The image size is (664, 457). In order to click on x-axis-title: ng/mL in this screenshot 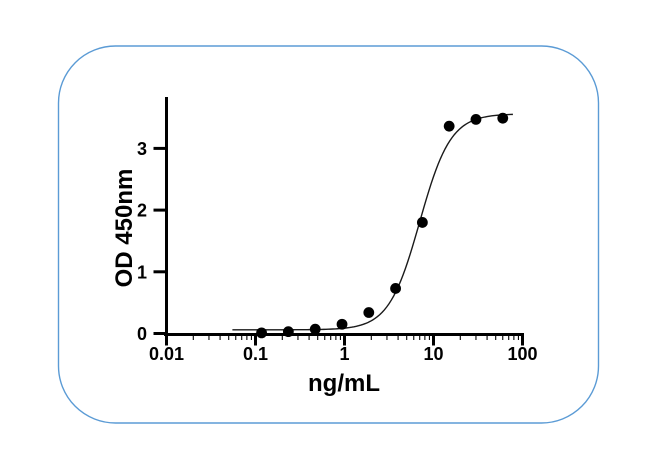, I will do `click(344, 383)`.